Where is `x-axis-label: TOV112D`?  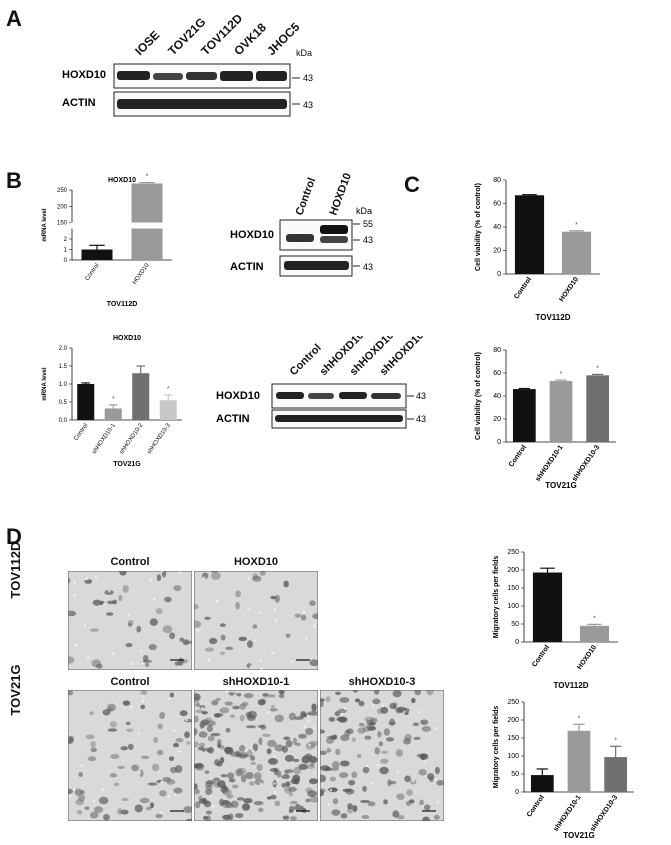
x-axis-label: TOV112D is located at coordinates (571, 685).